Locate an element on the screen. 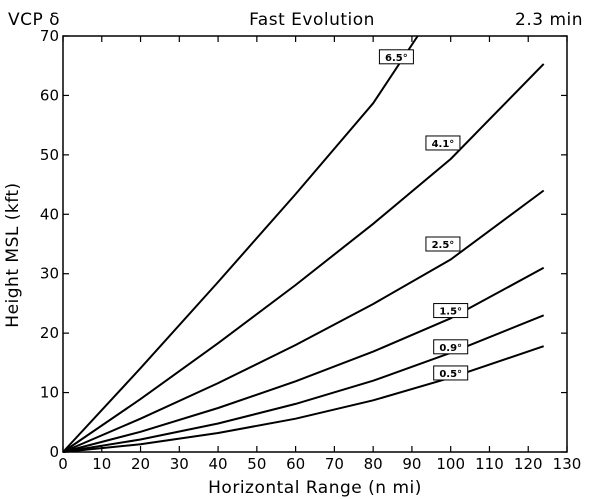 The height and width of the screenshot is (499, 591). x-tick-label: 100 is located at coordinates (450, 464).